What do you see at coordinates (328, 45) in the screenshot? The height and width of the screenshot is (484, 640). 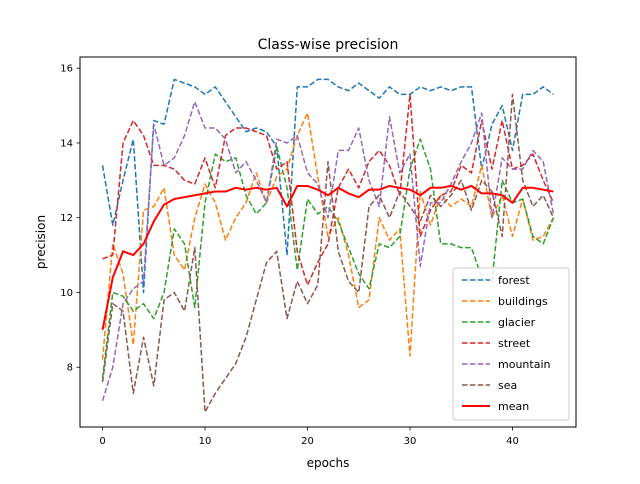 I see `chart-title: Class-wise precision` at bounding box center [328, 45].